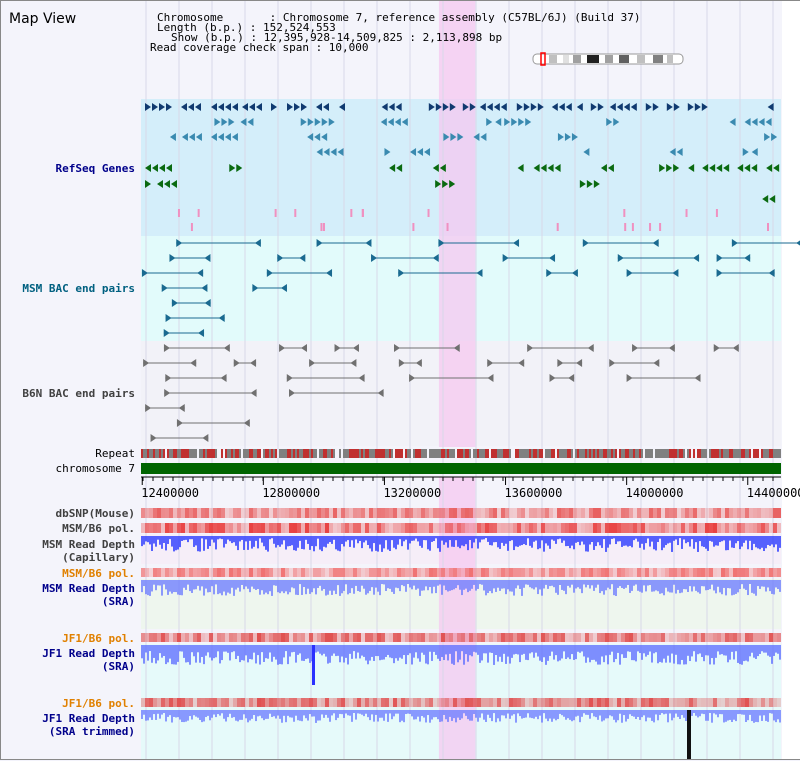 The height and width of the screenshot is (761, 800). What do you see at coordinates (88, 544) in the screenshot?
I see `track-label-msm-depth-capillary: MSM Read Depth` at bounding box center [88, 544].